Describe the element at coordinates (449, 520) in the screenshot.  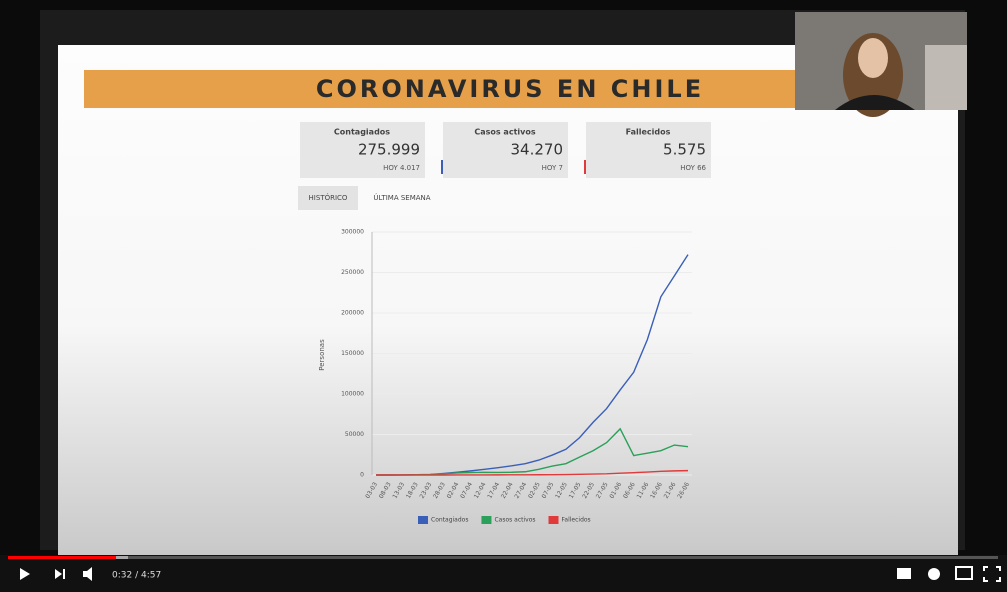
I see `legend-label: Contagiados` at that location.